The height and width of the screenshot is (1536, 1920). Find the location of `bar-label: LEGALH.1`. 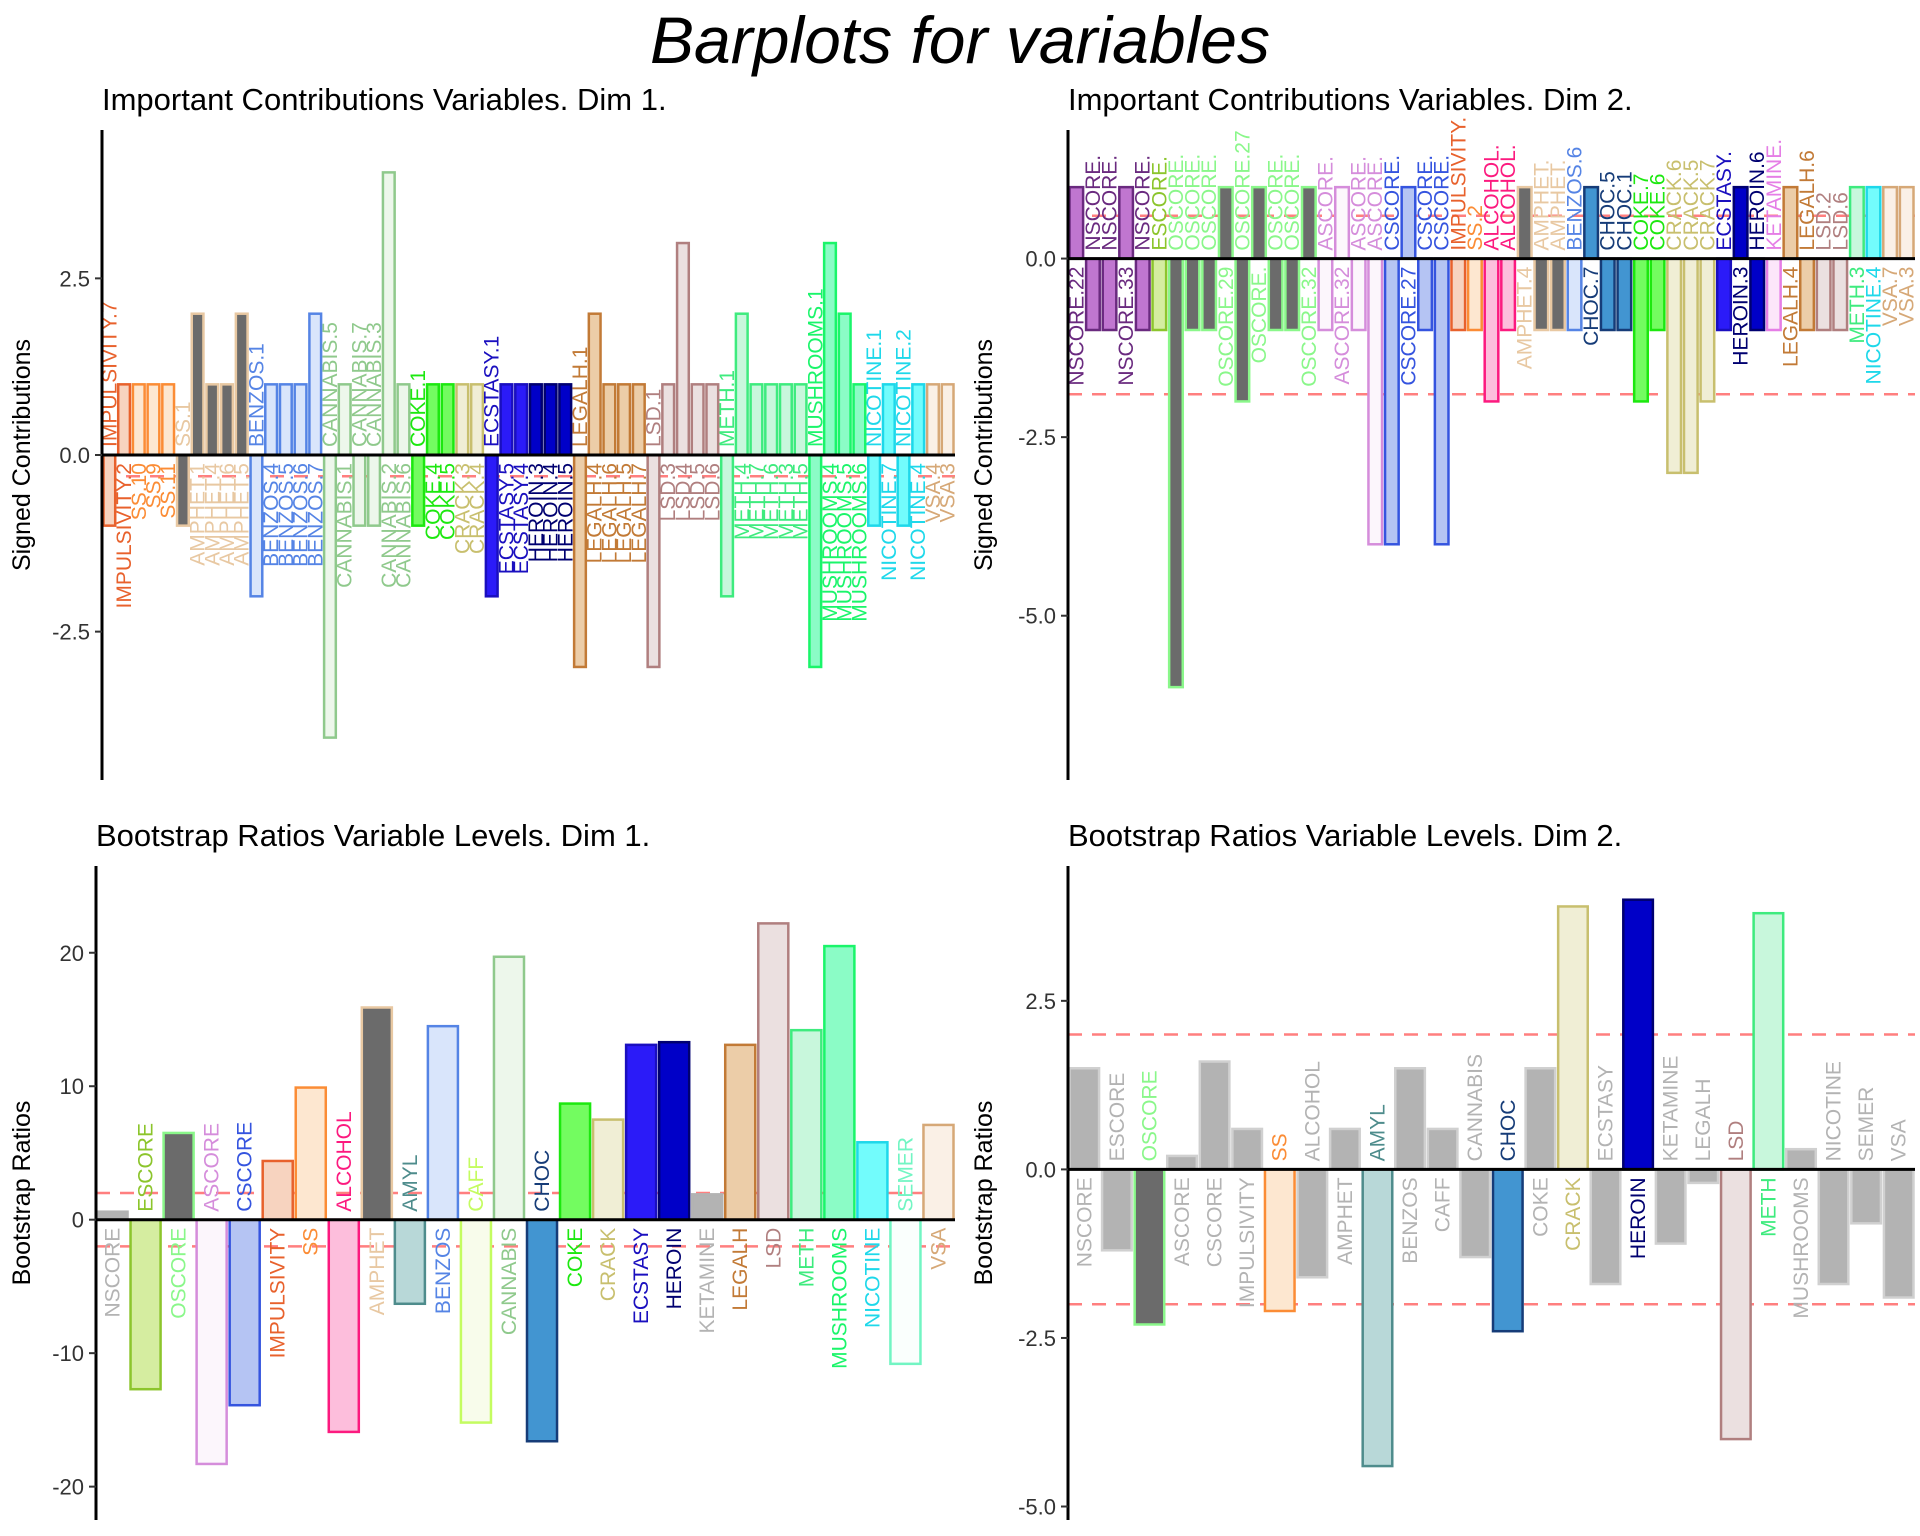

bar-label: LEGALH.1 is located at coordinates (580, 397).